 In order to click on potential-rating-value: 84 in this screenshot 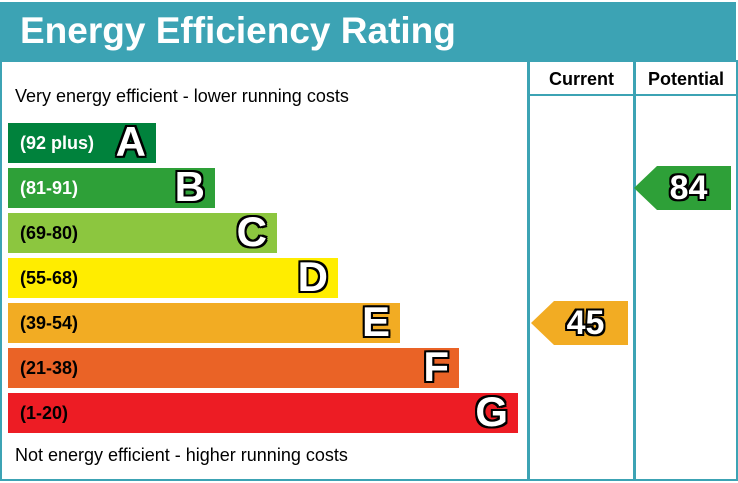, I will do `click(688, 188)`.